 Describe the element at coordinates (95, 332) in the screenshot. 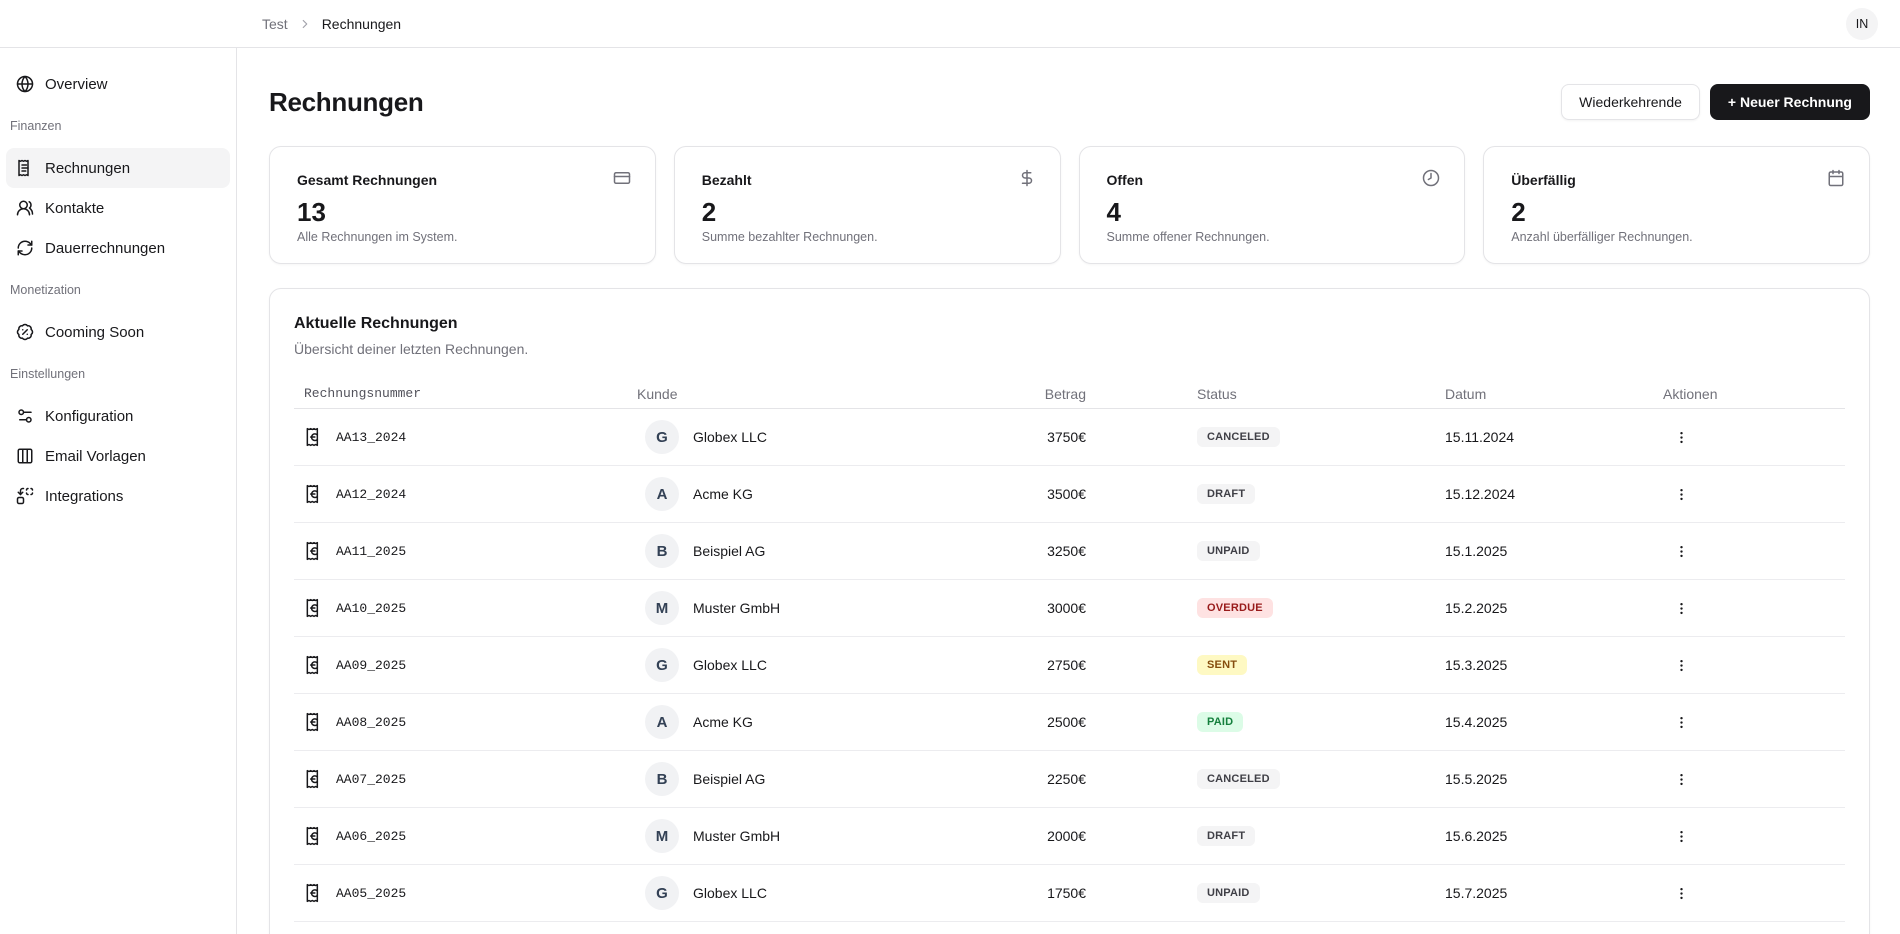

I see `sidebar-item-label: Cooming Soon` at that location.